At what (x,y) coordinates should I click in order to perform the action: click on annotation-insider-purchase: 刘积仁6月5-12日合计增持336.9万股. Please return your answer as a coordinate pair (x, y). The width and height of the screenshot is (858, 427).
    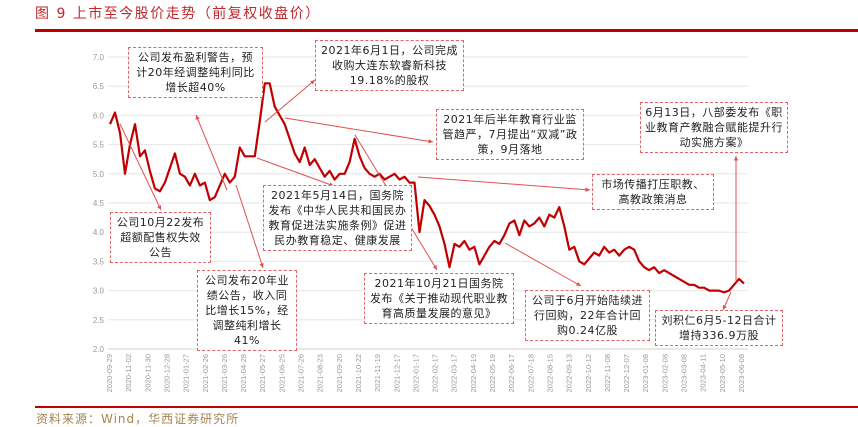
    Looking at the image, I should click on (719, 328).